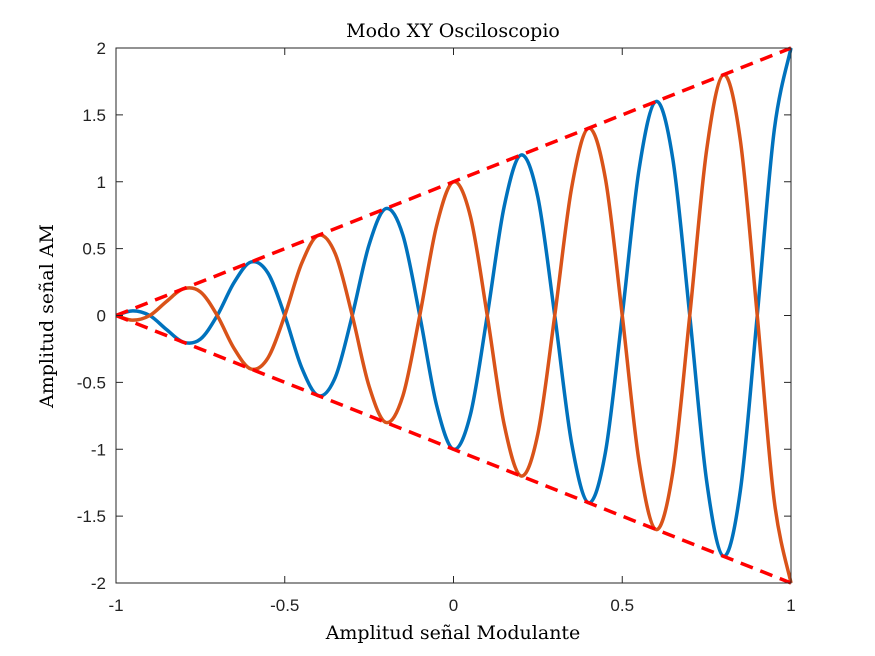 The image size is (875, 656). I want to click on chart-title: Modo XY Osciloscopio, so click(453, 31).